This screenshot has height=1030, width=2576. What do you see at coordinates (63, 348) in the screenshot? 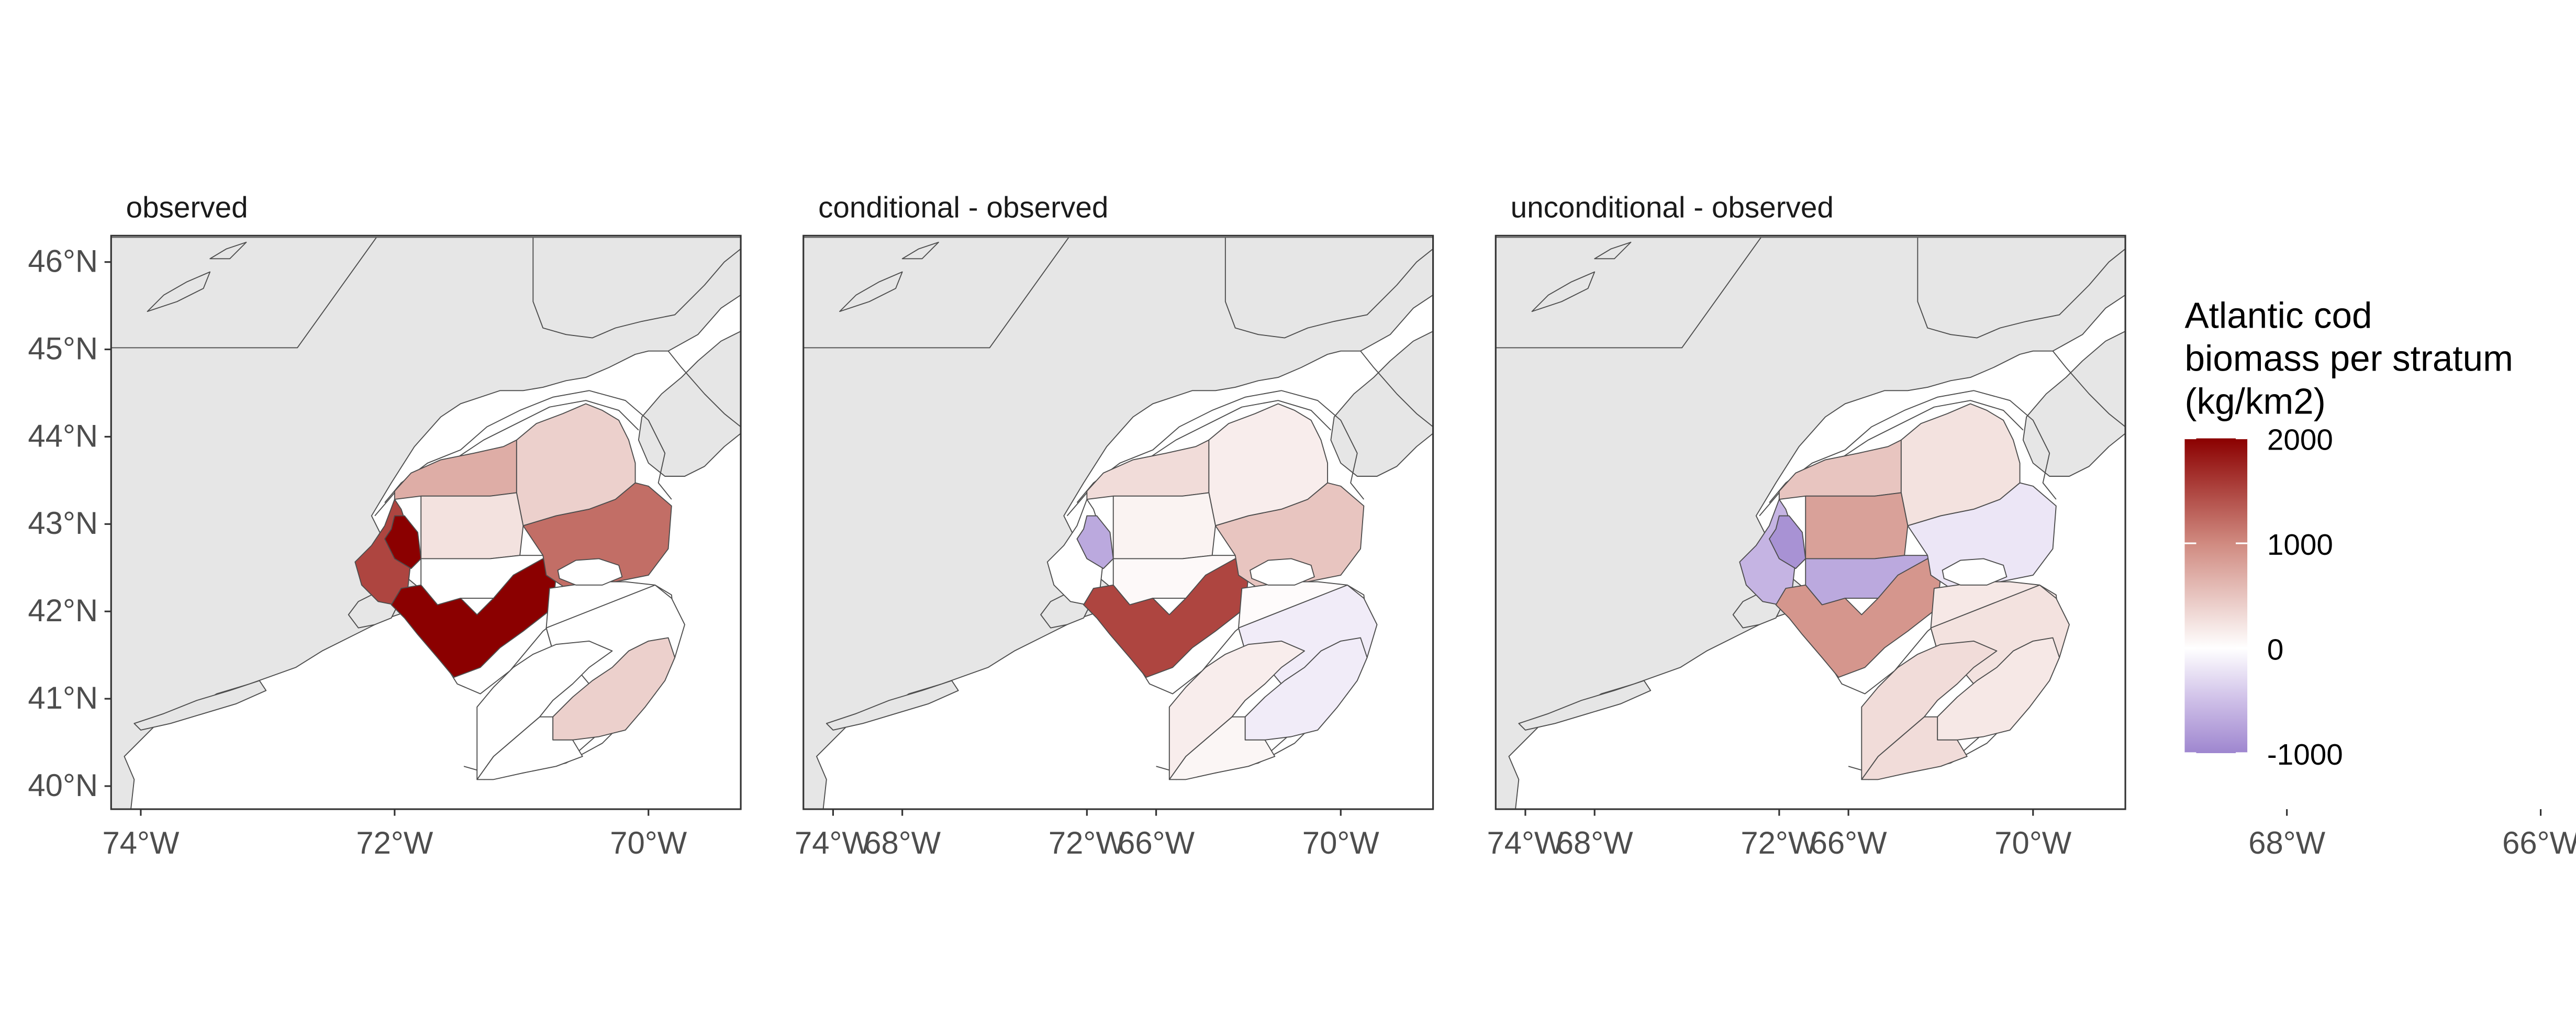
I see `lat-tick-label: 45°N` at bounding box center [63, 348].